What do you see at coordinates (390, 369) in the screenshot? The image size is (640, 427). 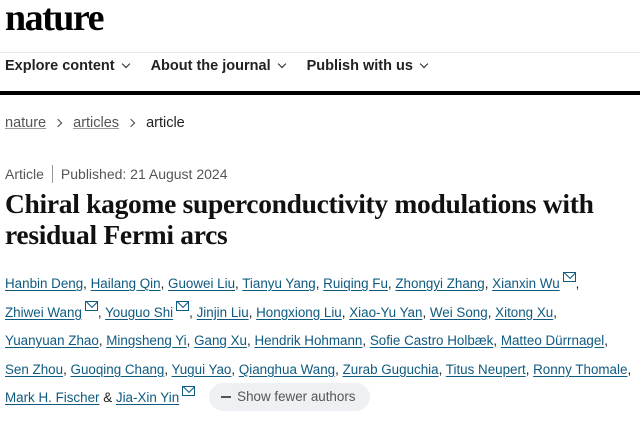 I see `author-link: Zurab Guguchia` at bounding box center [390, 369].